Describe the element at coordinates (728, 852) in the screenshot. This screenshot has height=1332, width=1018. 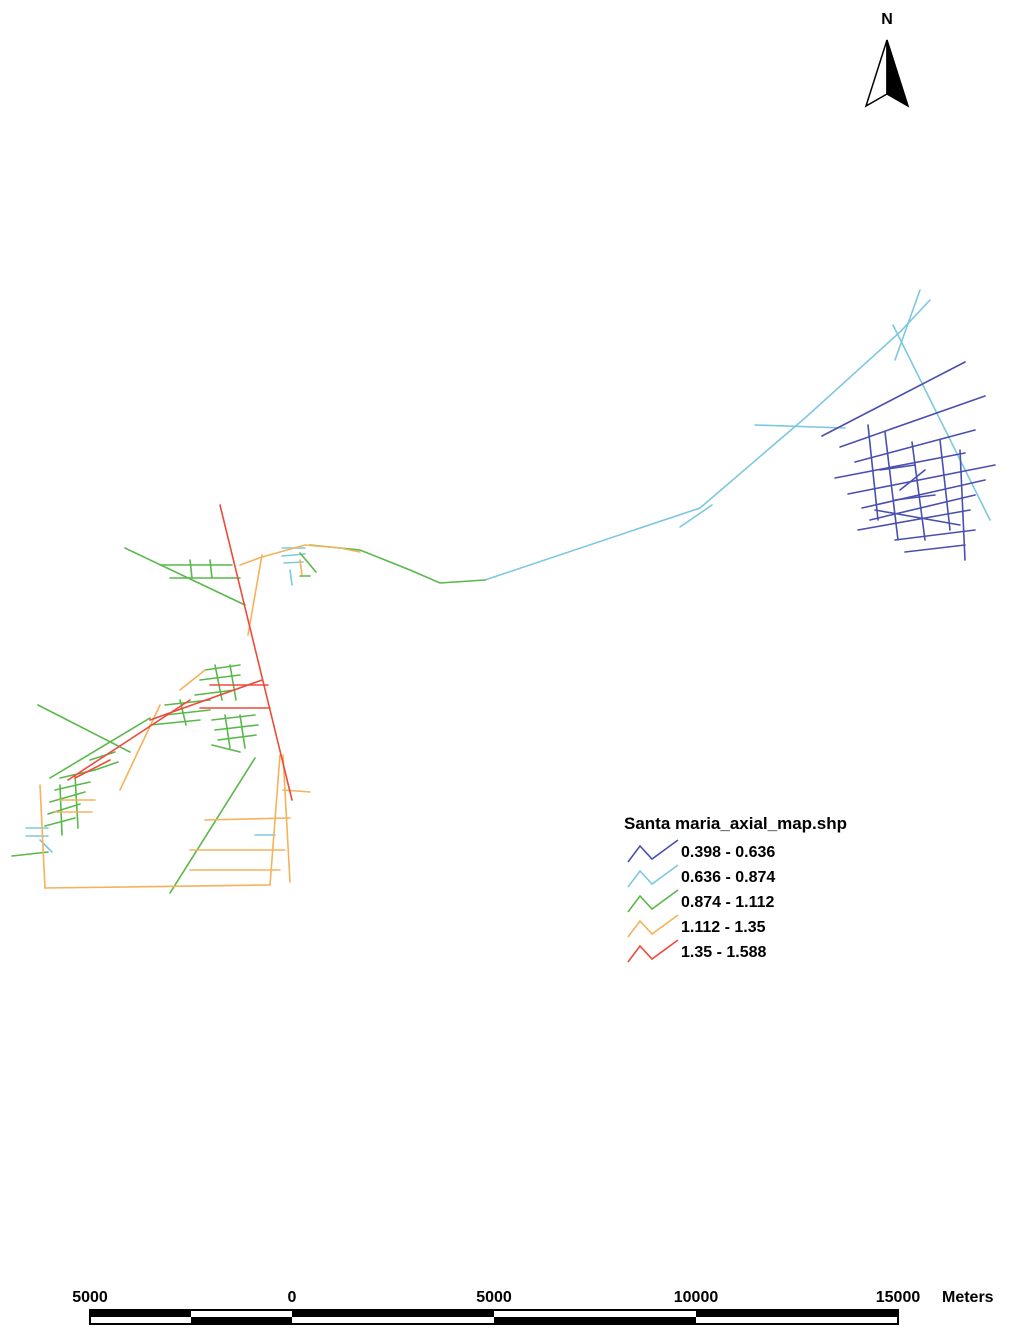
I see `legend-item-label: 0.398 - 0.636` at that location.